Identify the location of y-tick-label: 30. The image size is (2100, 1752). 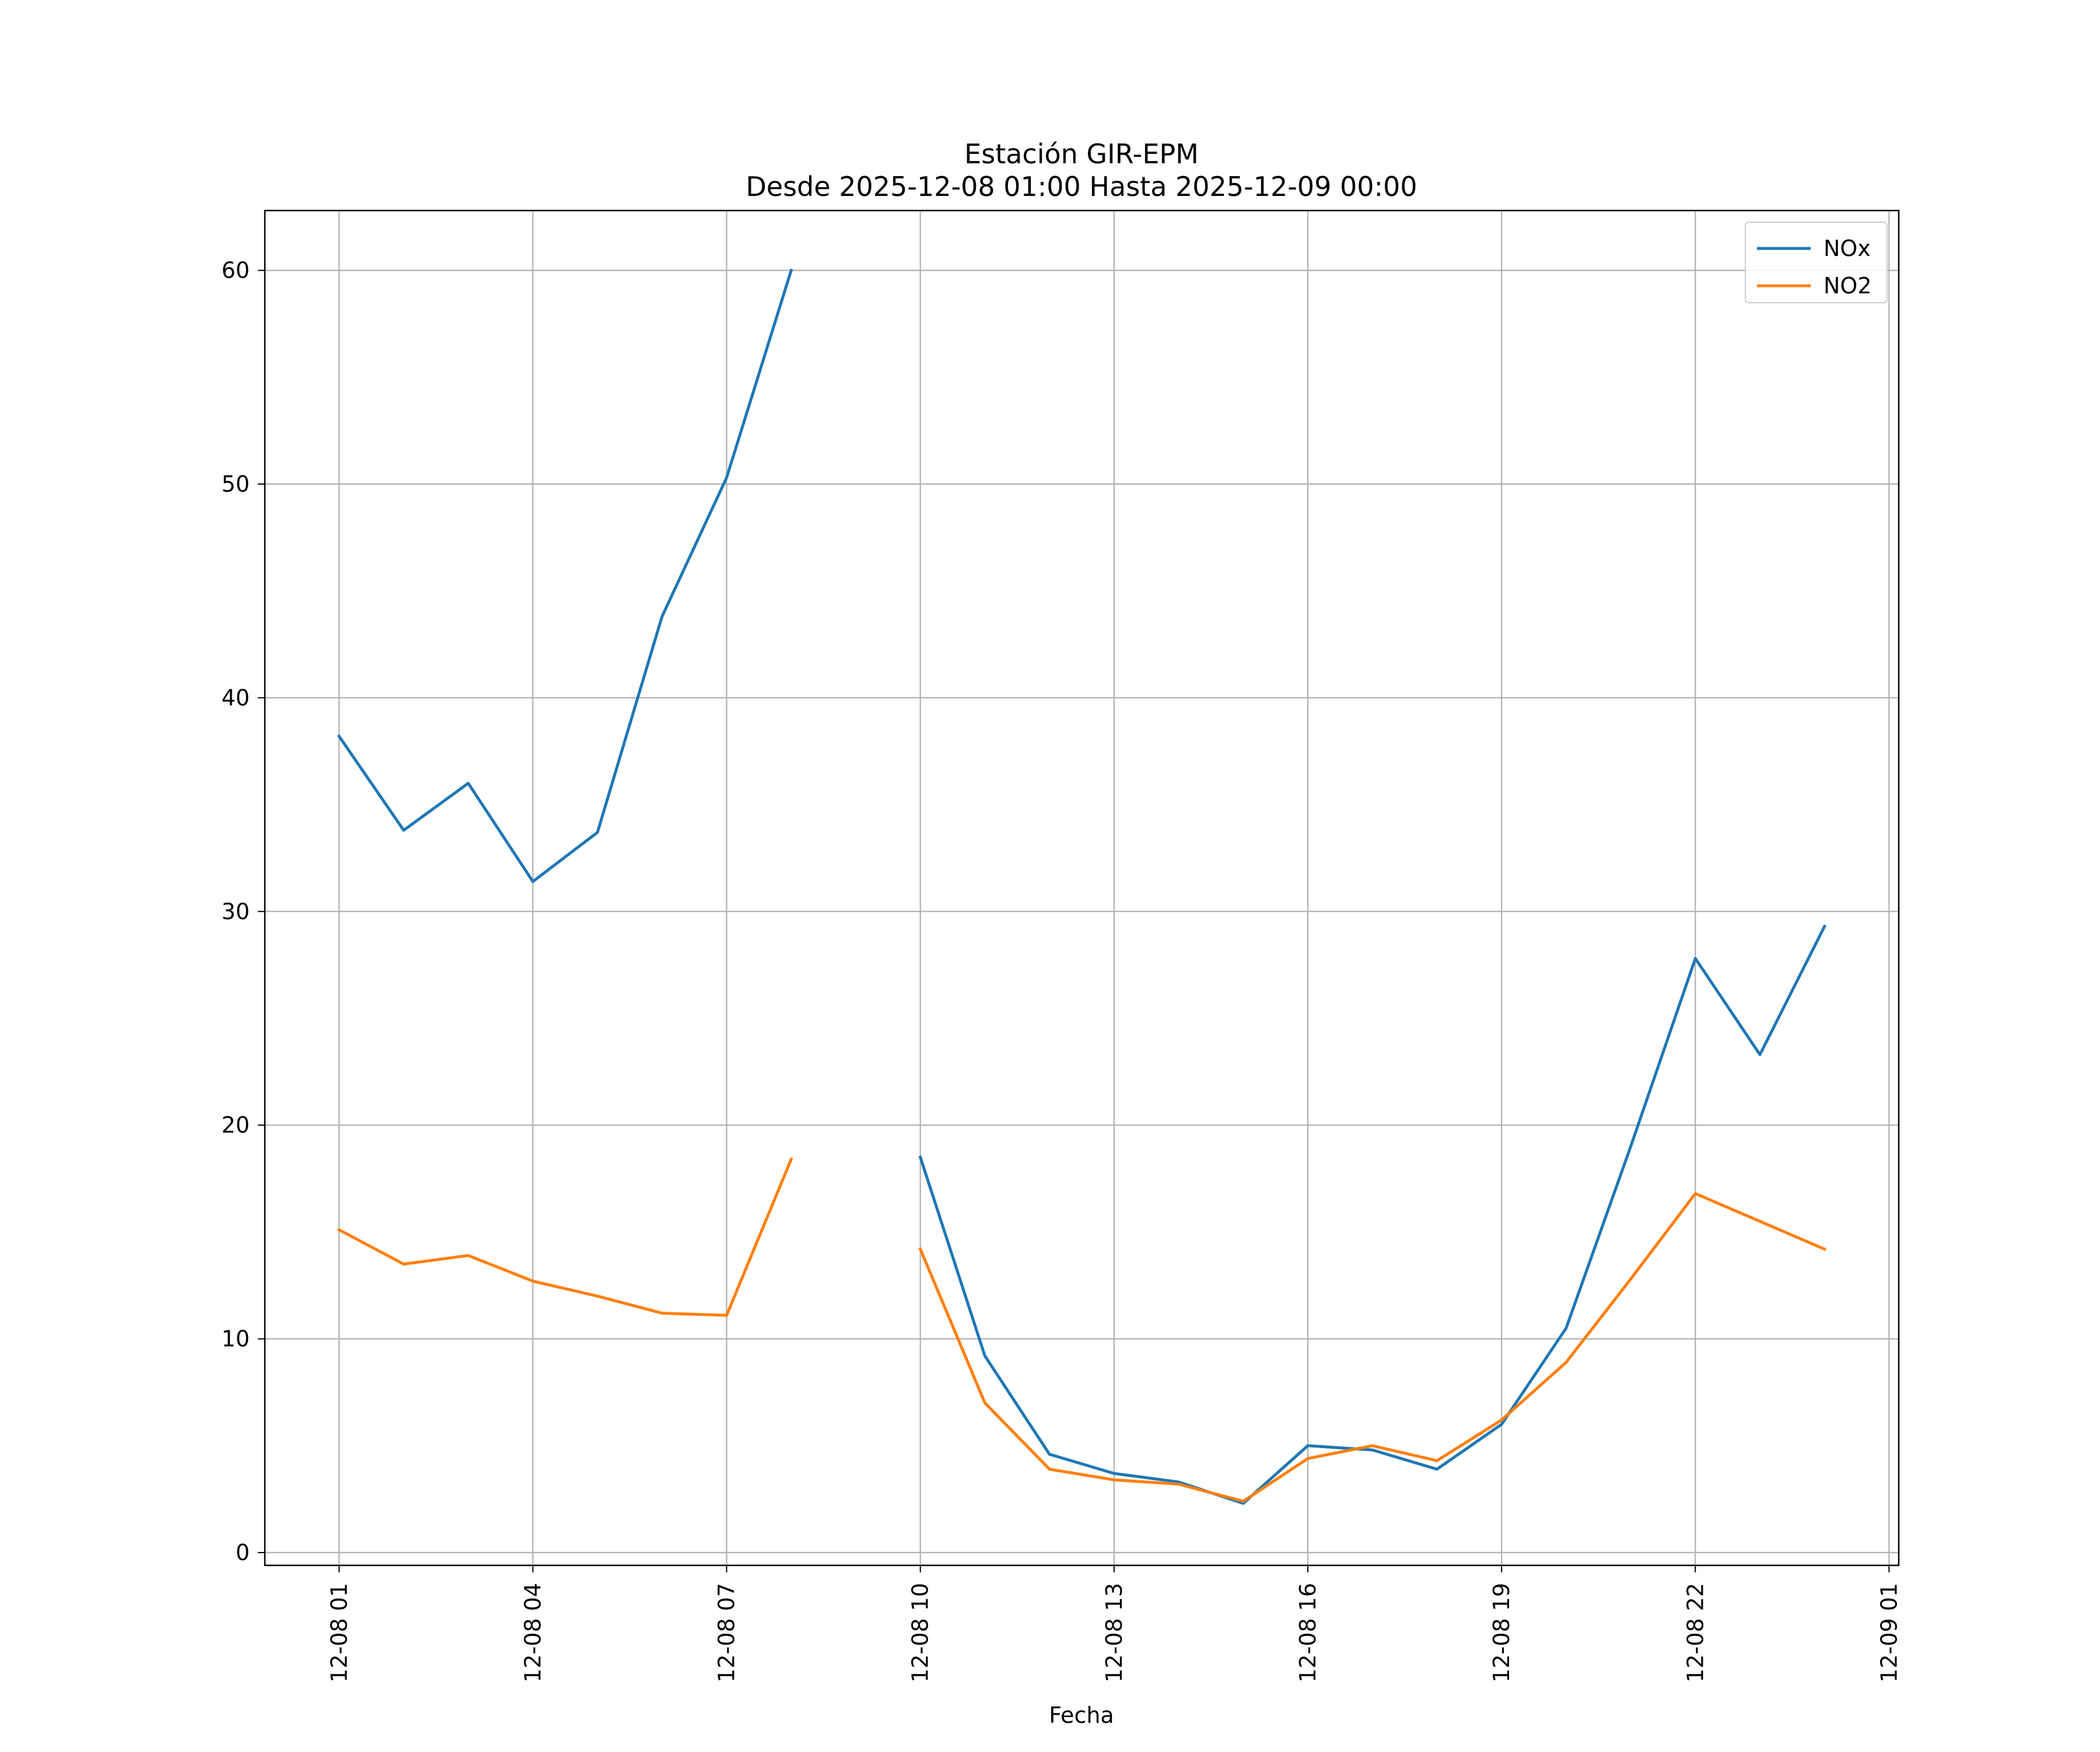
(236, 911).